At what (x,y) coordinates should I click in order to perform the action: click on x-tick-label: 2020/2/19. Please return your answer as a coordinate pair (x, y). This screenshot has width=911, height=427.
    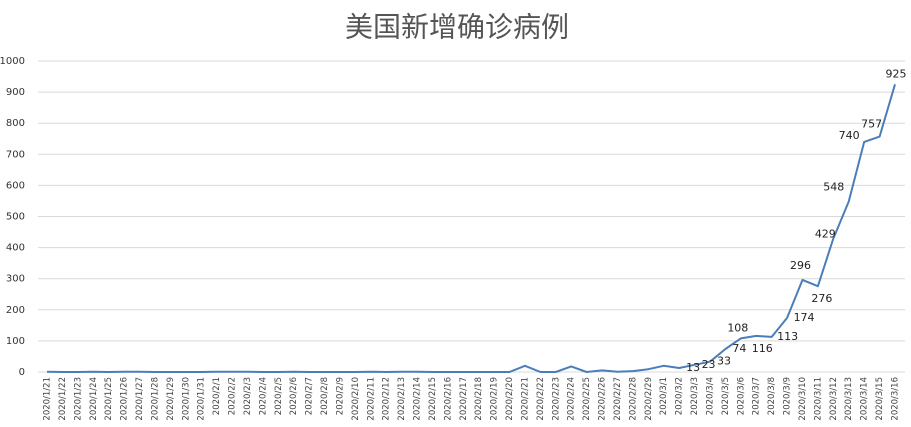
    Looking at the image, I should click on (495, 399).